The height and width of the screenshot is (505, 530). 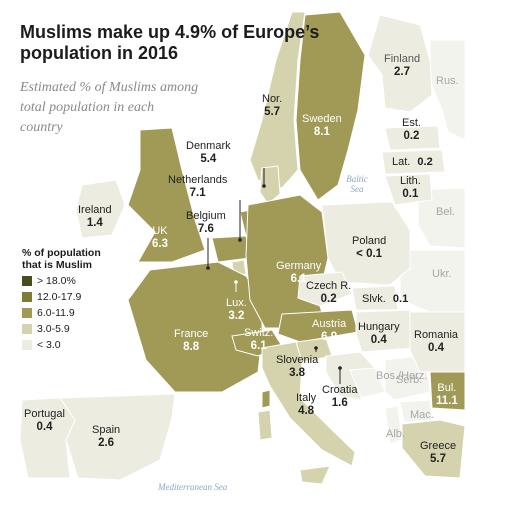 I want to click on label-name: Ireland, so click(x=95, y=210).